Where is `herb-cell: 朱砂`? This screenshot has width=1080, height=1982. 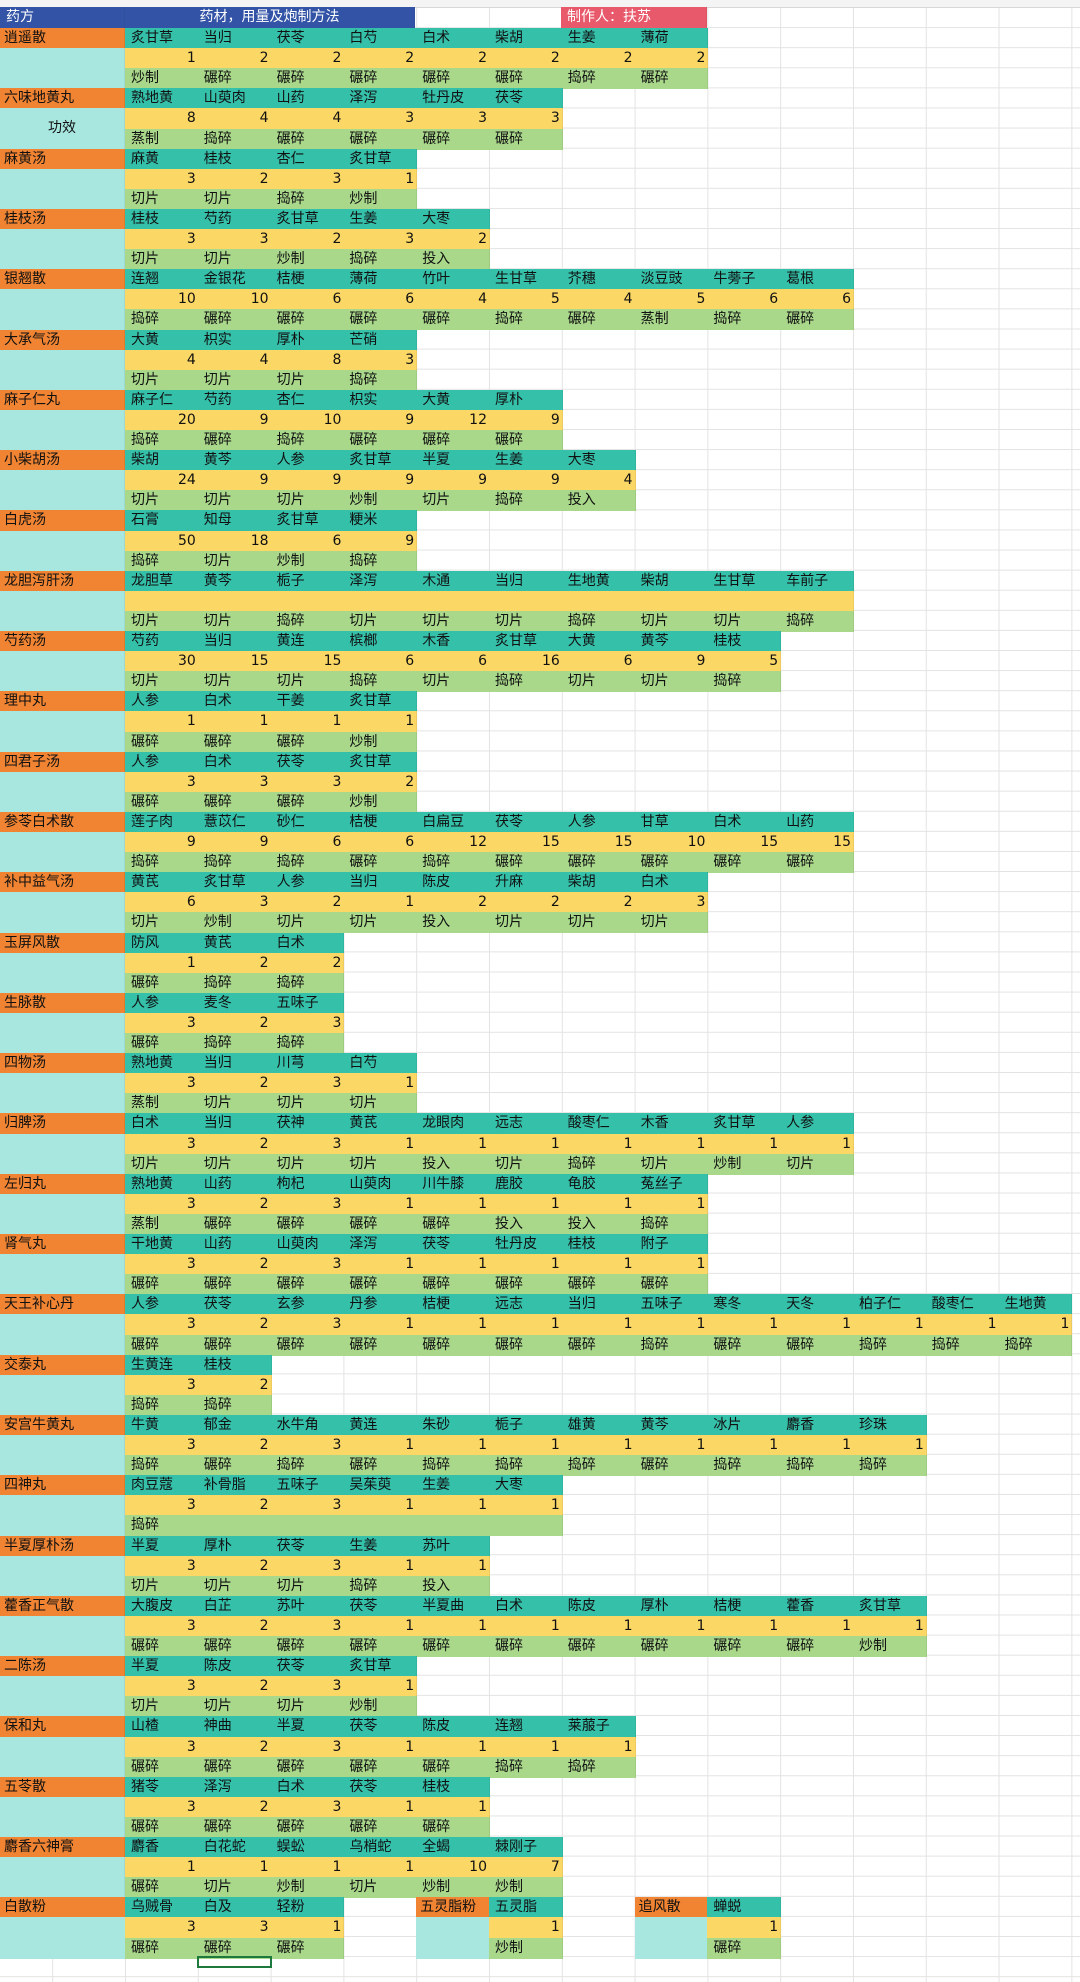 herb-cell: 朱砂 is located at coordinates (453, 1425).